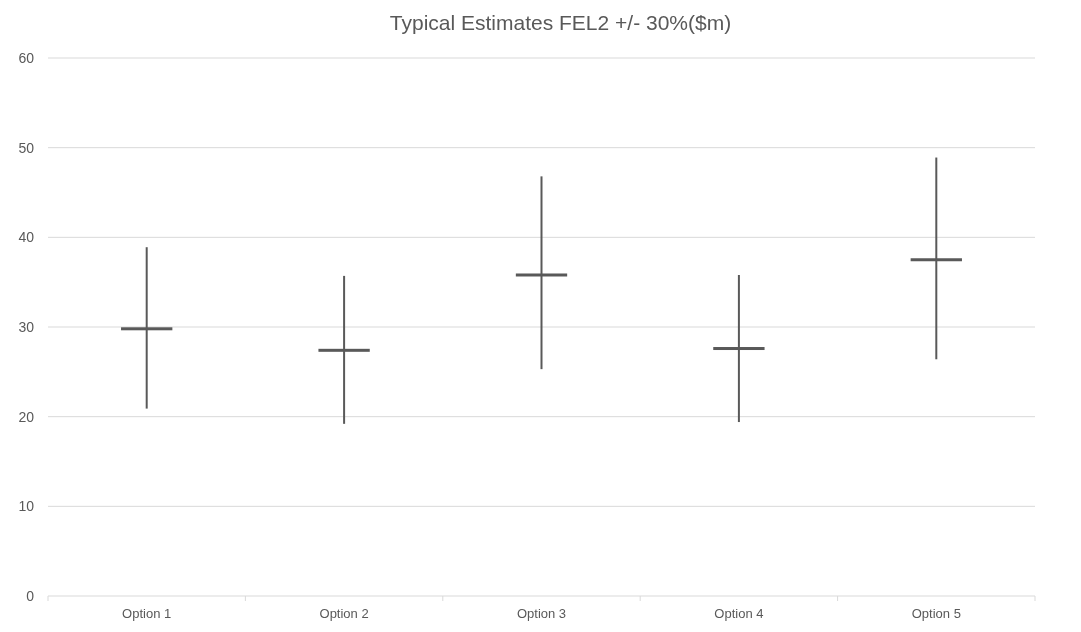 This screenshot has width=1081, height=632. I want to click on y-tick-label: 60, so click(26, 57).